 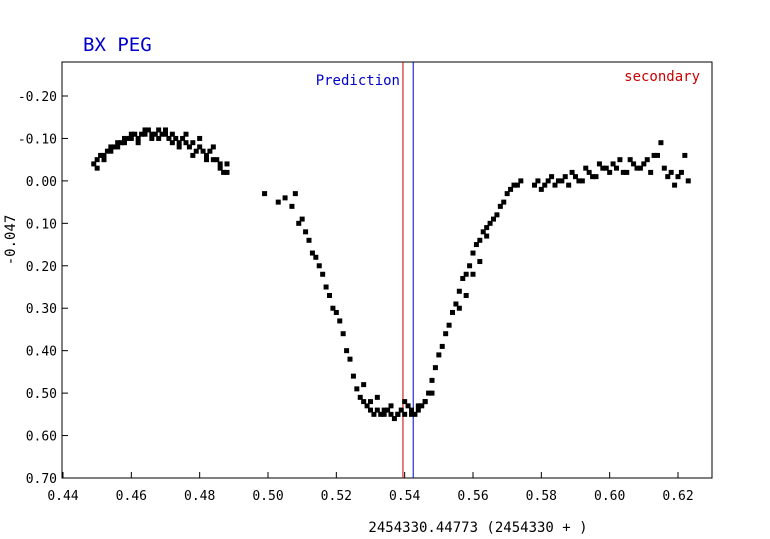 What do you see at coordinates (62, 496) in the screenshot?
I see `x-tick-label: 0.44` at bounding box center [62, 496].